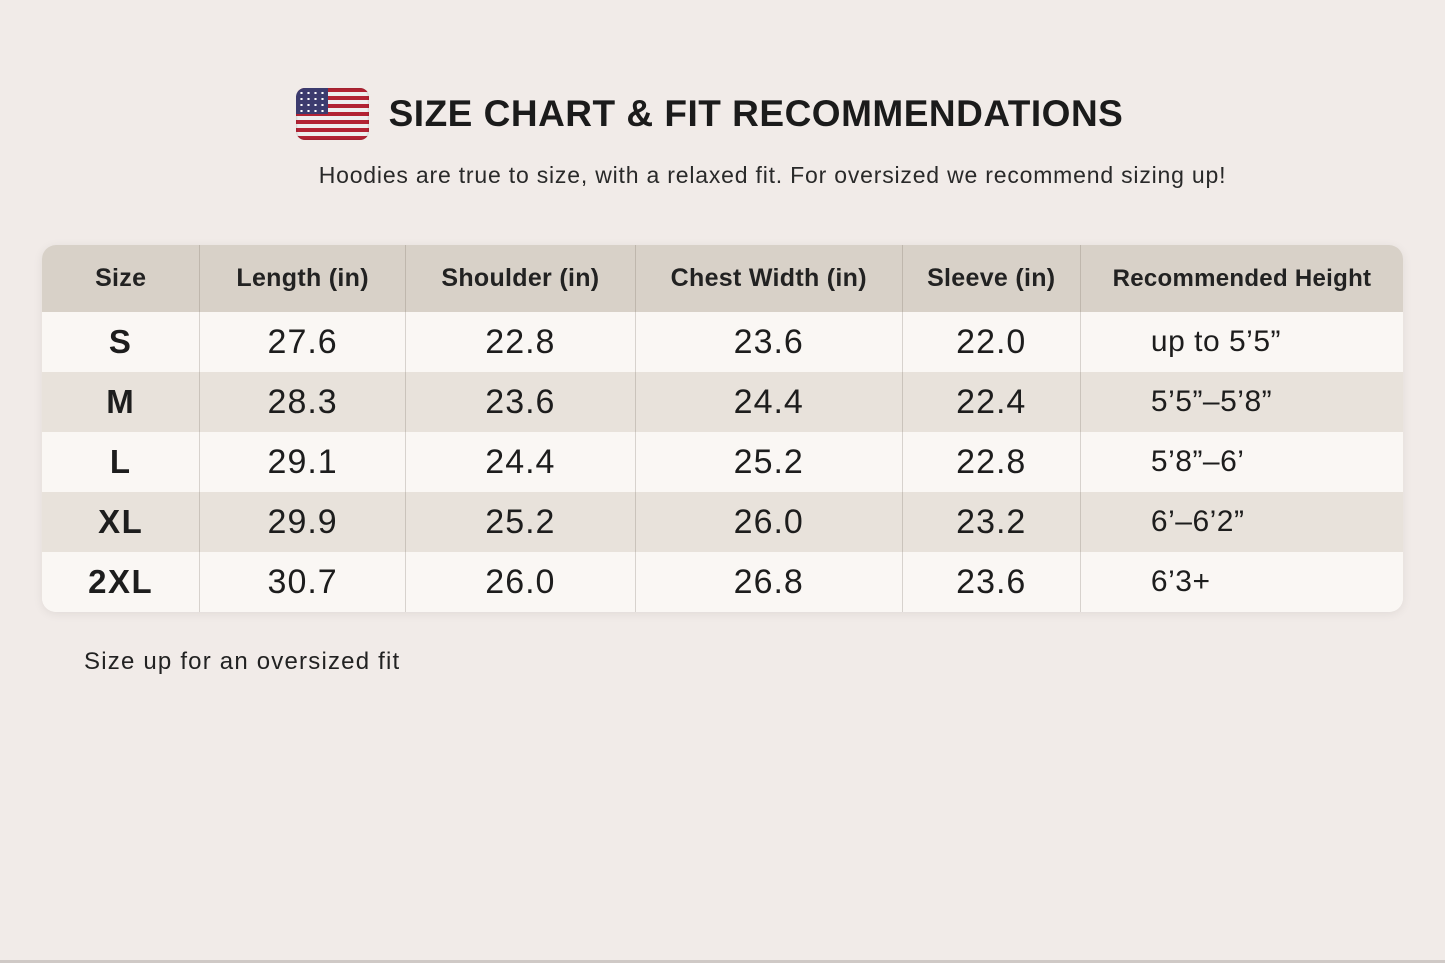 The height and width of the screenshot is (963, 1445). I want to click on length-cell: 27.6, so click(302, 342).